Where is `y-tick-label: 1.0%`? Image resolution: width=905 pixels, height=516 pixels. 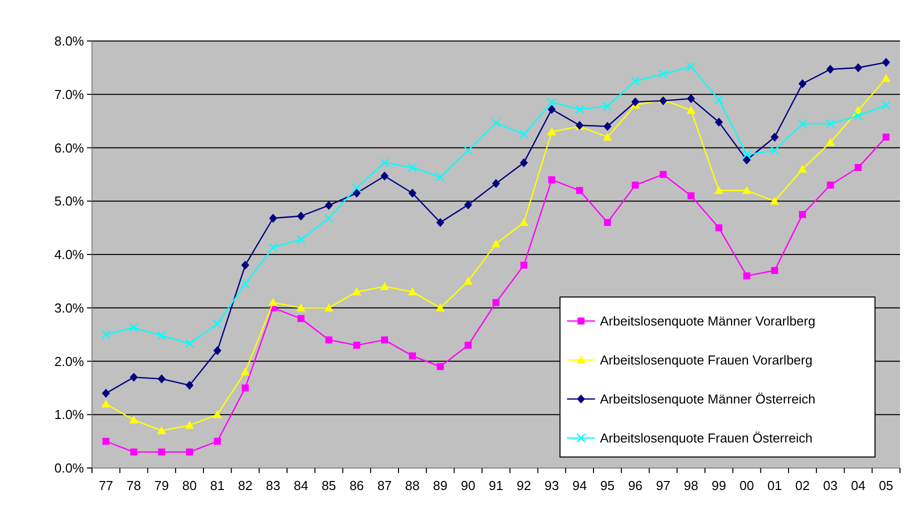
y-tick-label: 1.0% is located at coordinates (69, 414).